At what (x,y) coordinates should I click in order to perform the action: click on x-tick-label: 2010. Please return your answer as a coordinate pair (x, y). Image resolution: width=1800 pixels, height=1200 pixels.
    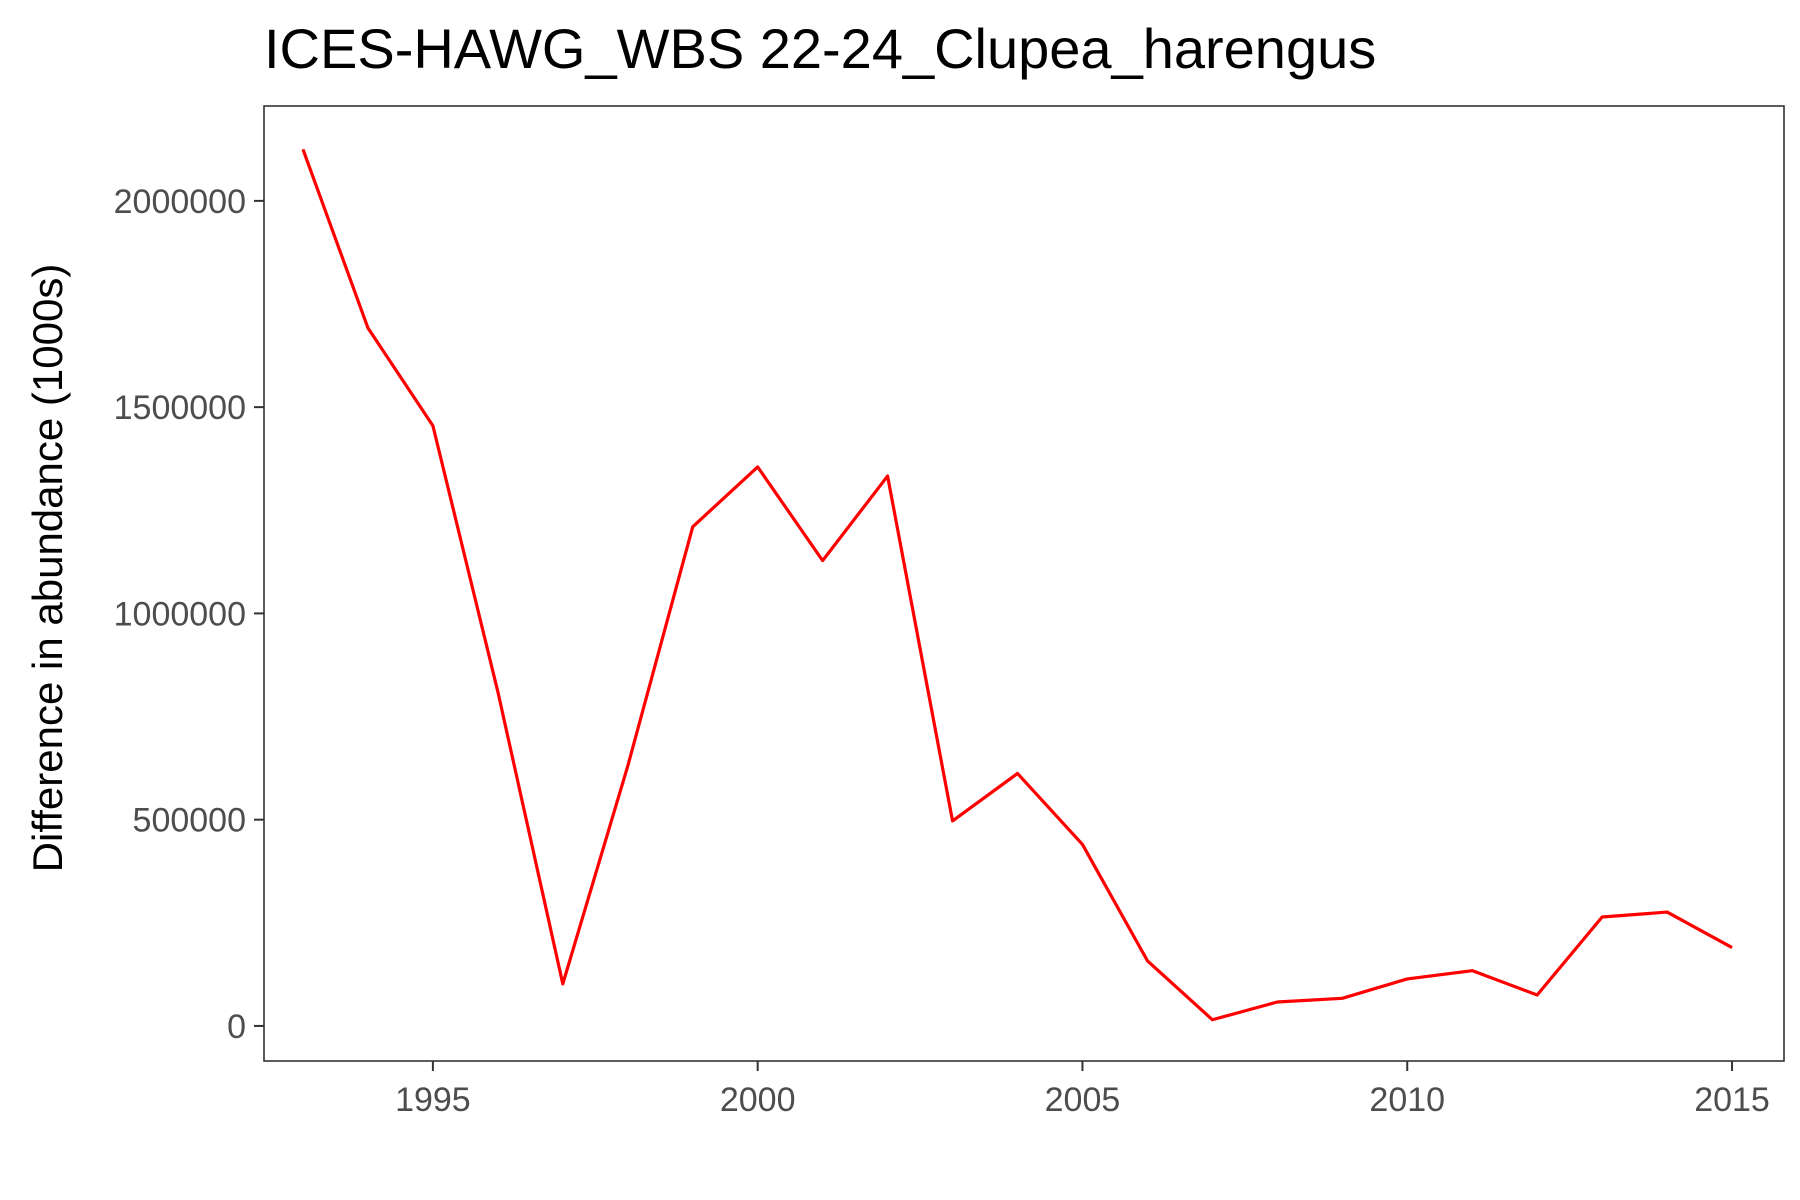
    Looking at the image, I should click on (1407, 1100).